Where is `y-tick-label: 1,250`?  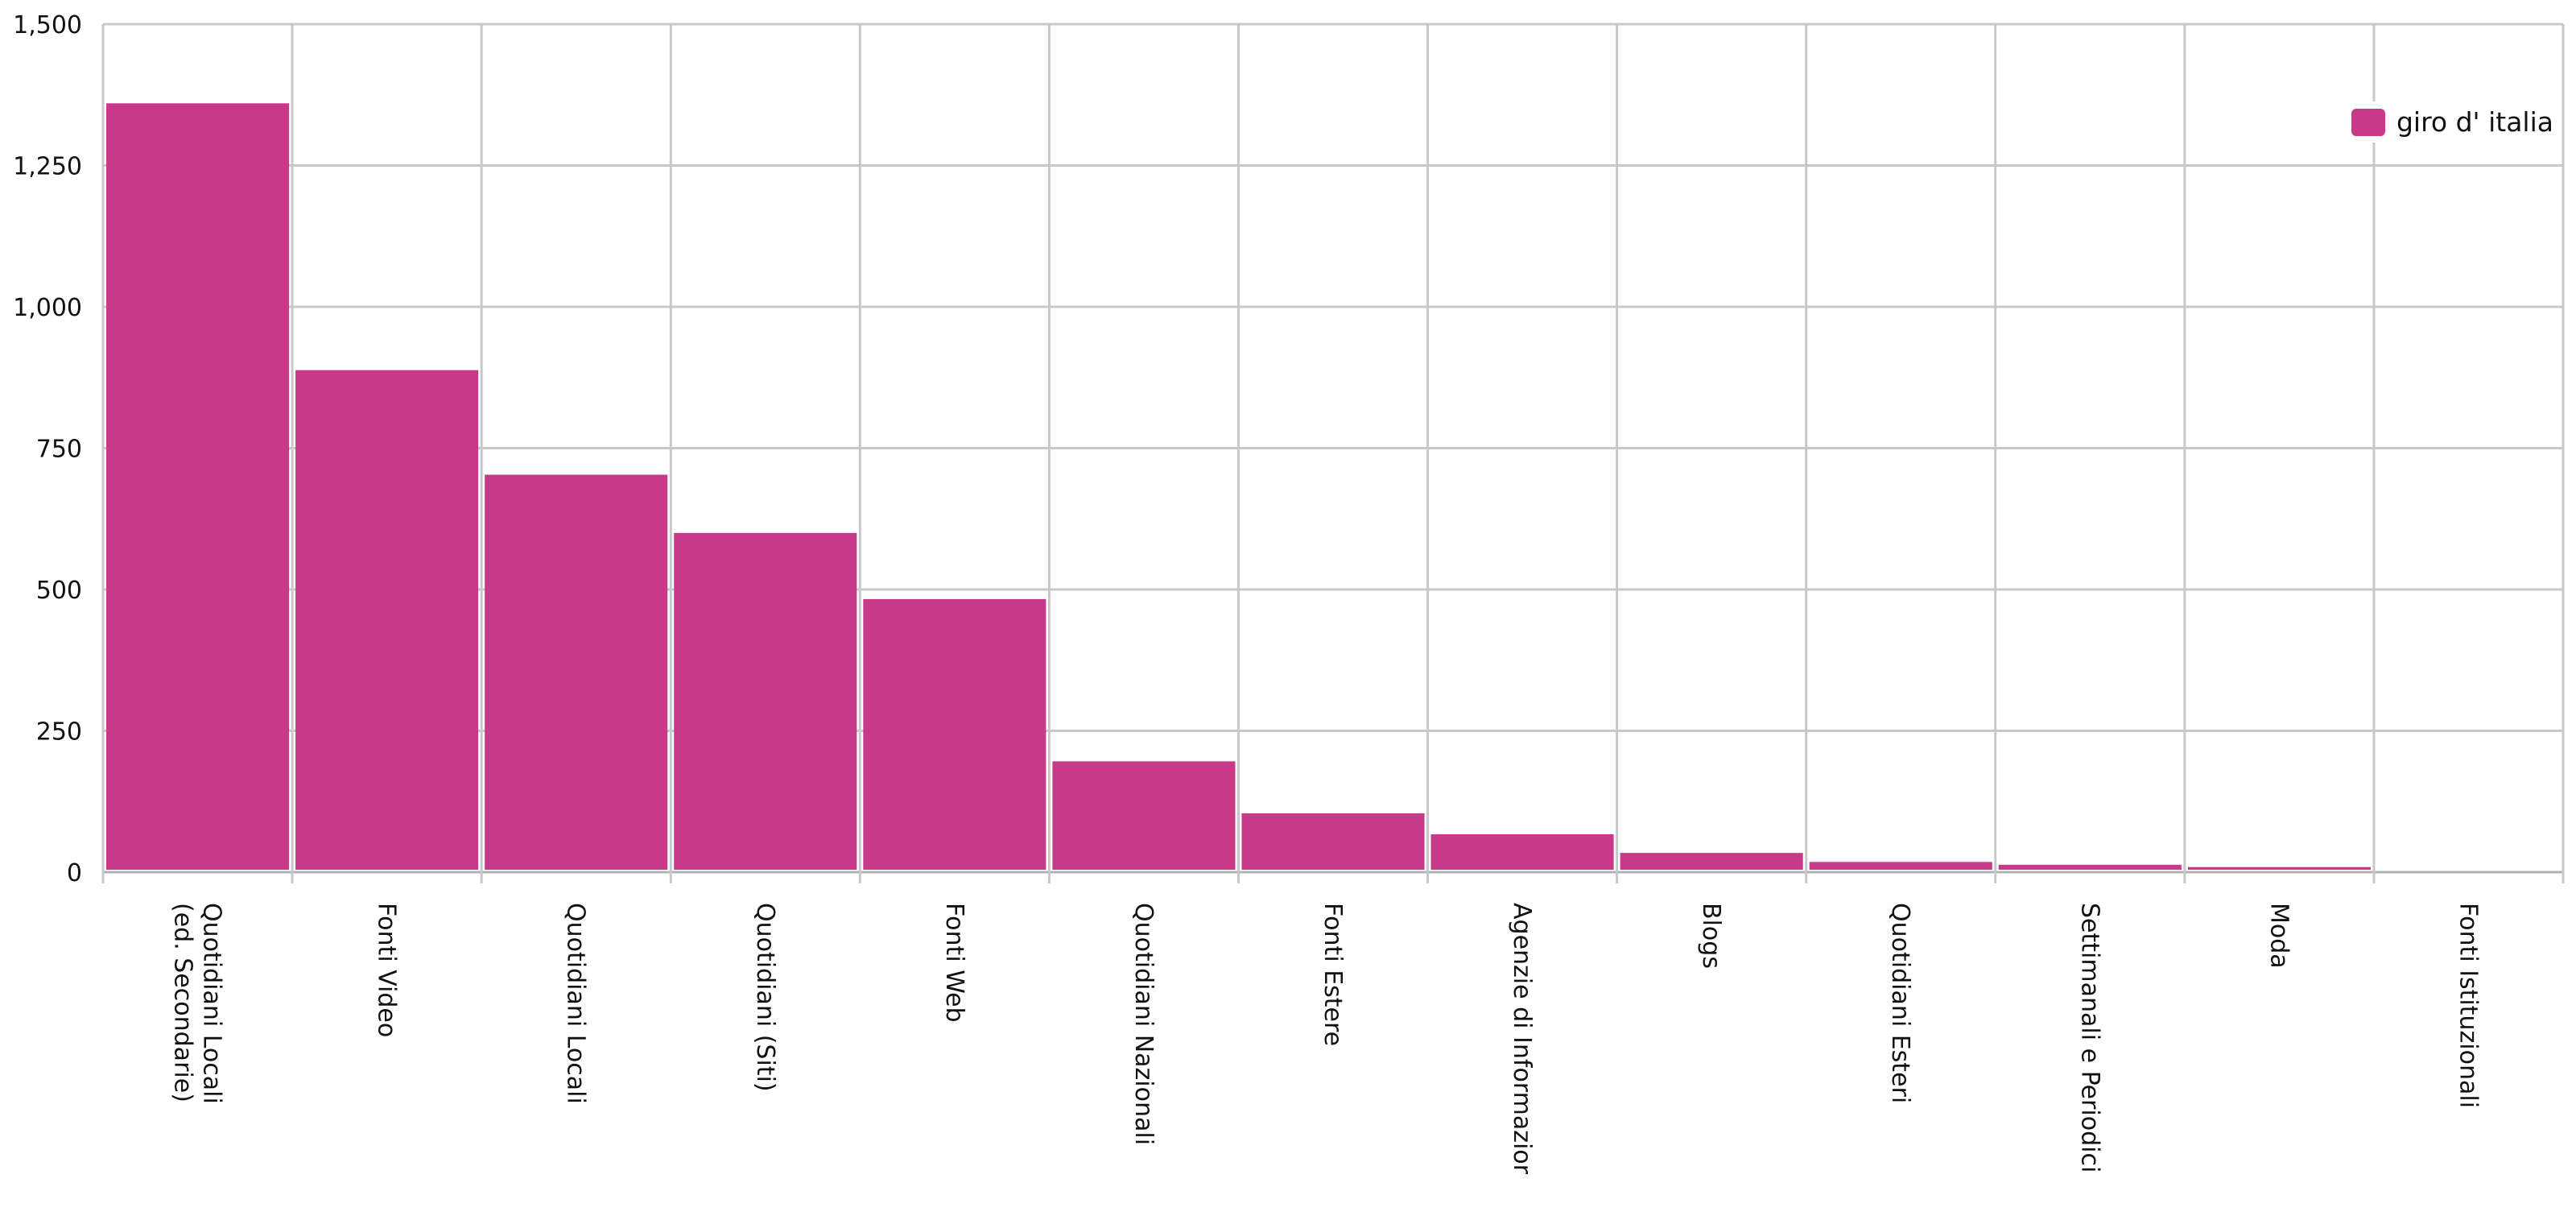
y-tick-label: 1,250 is located at coordinates (47, 167).